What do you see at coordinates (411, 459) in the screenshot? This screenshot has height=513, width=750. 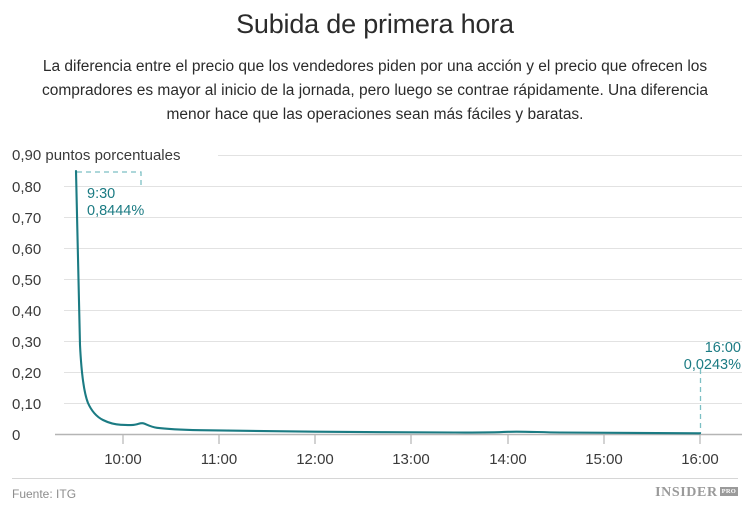 I see `x-tick-label-1300: 13:00` at bounding box center [411, 459].